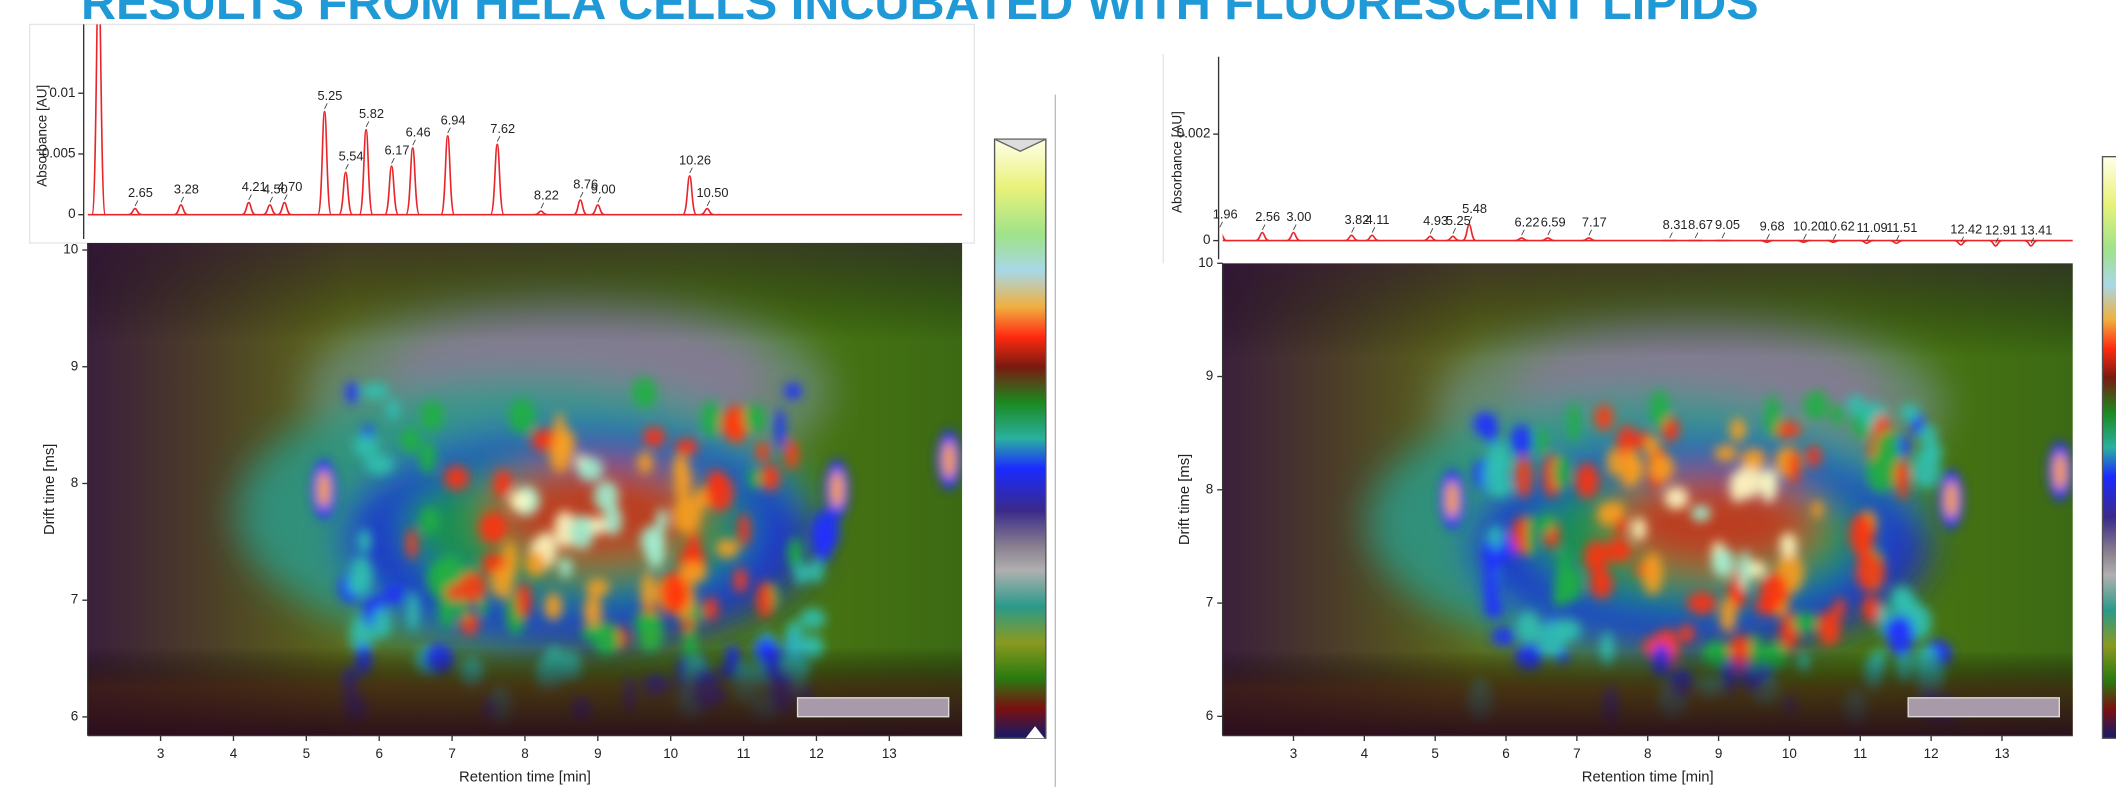 The image size is (2116, 787). What do you see at coordinates (695, 159) in the screenshot?
I see `peak-label: 10.26` at bounding box center [695, 159].